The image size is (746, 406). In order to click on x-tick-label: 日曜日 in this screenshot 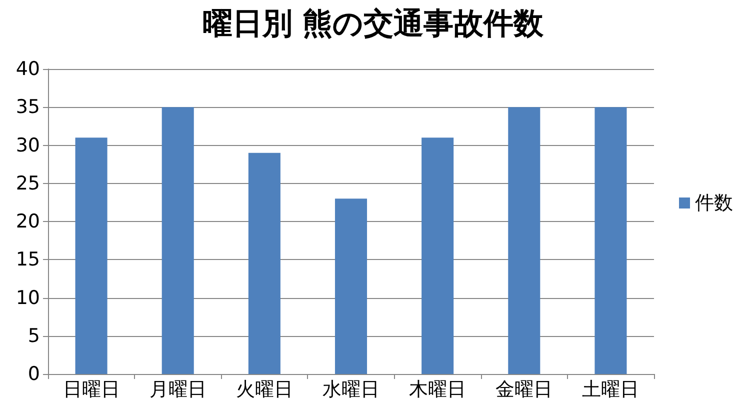, I will do `click(91, 389)`.